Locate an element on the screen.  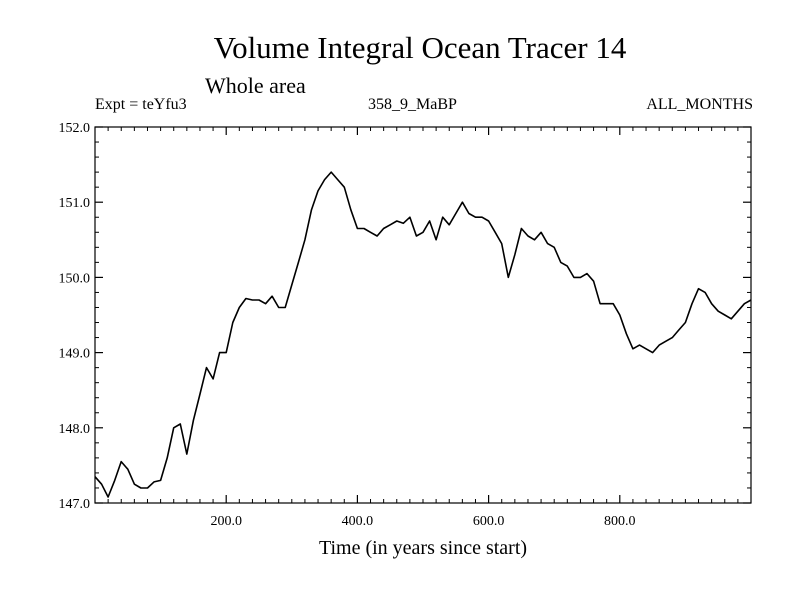
y-tick-label: 149.0 is located at coordinates (75, 354).